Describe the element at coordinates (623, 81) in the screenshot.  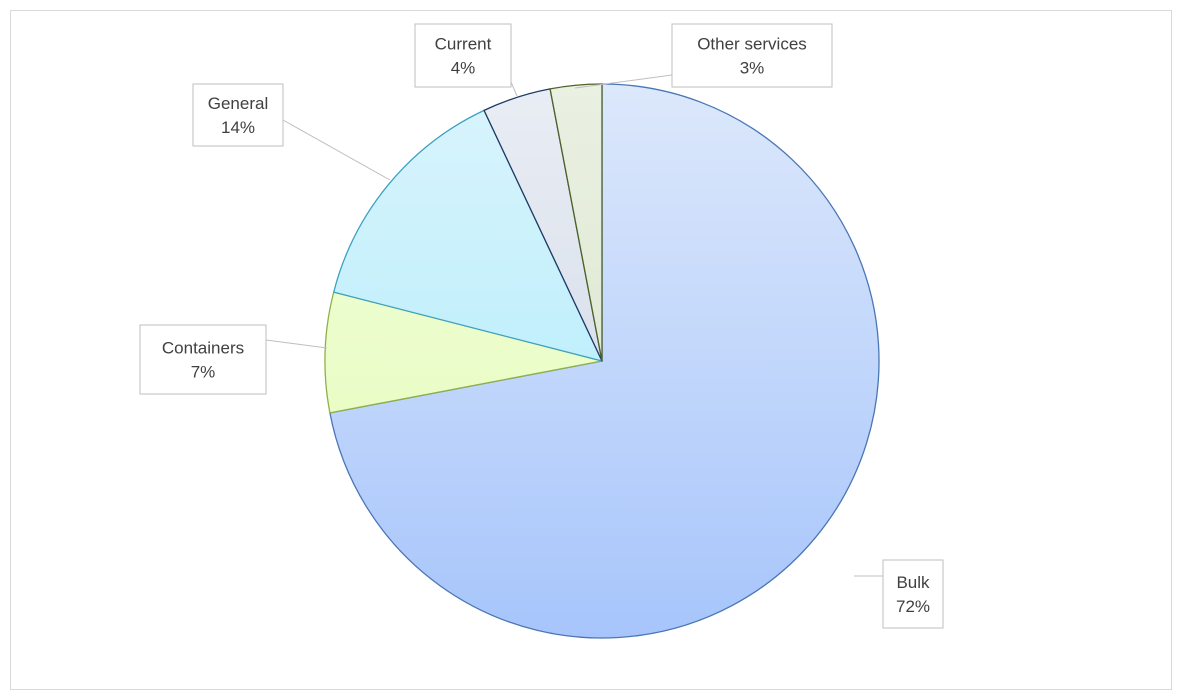
I see `leader-line-other-services` at that location.